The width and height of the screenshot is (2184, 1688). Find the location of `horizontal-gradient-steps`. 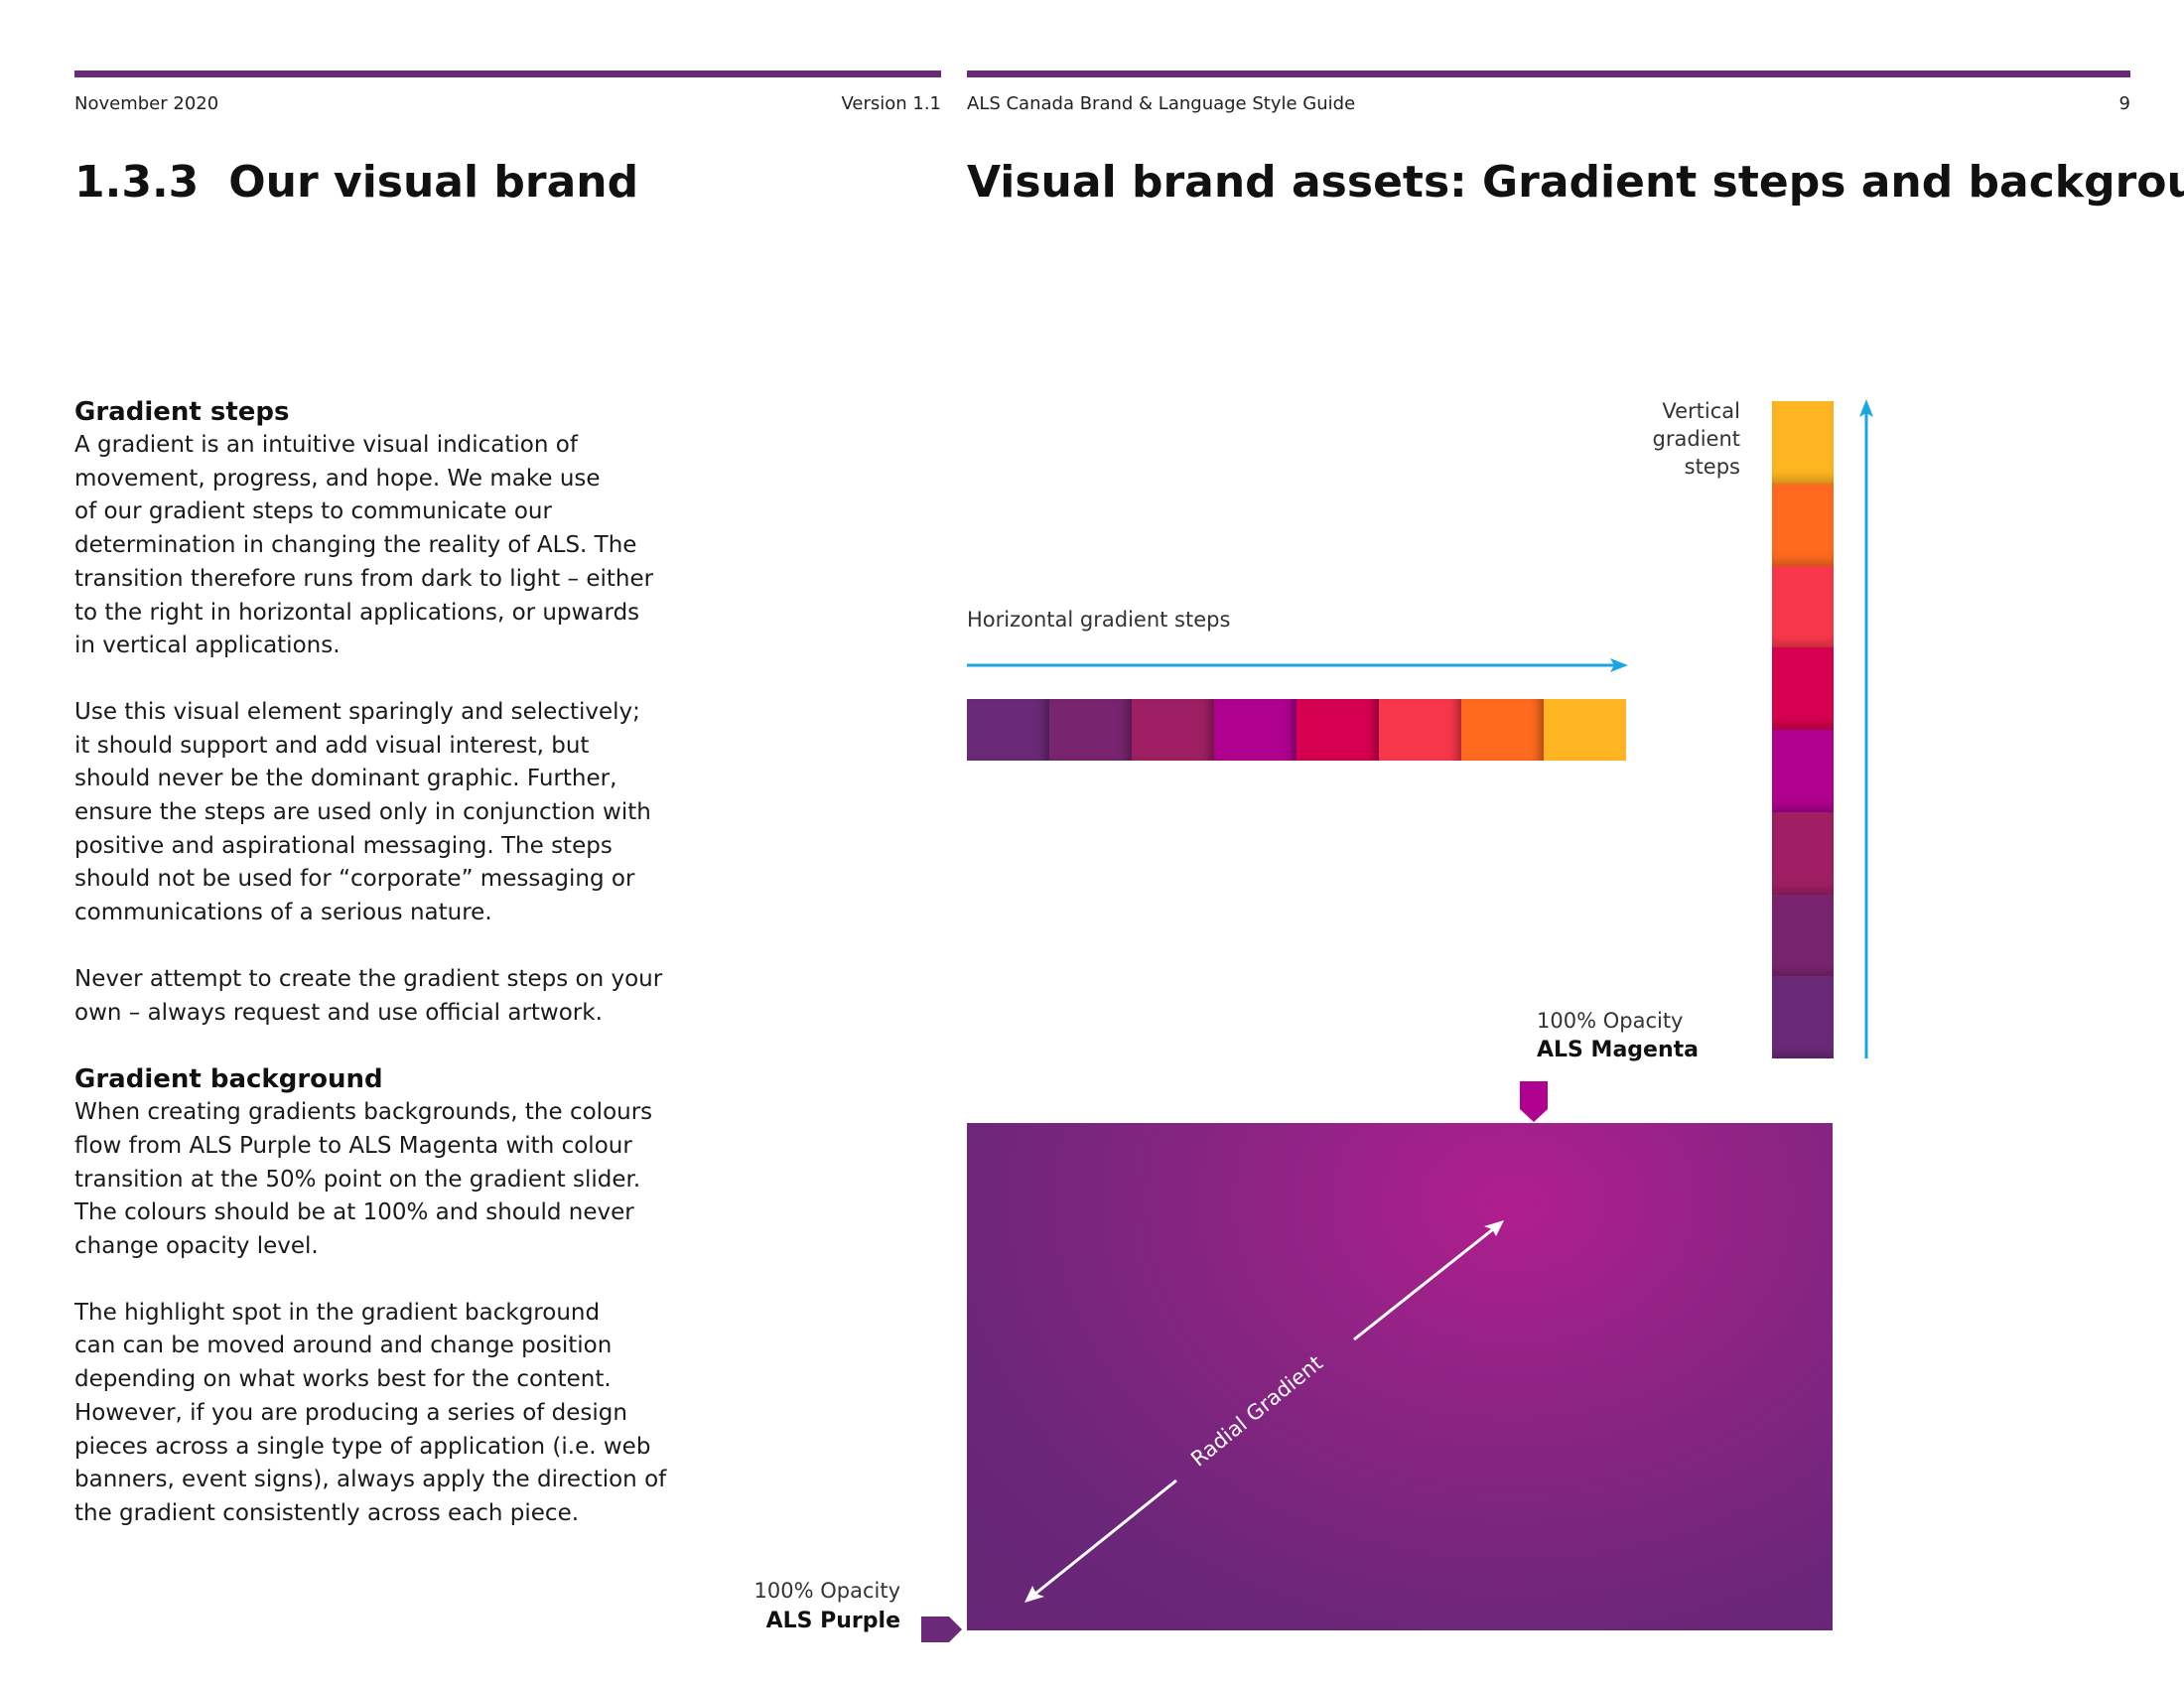

horizontal-gradient-steps is located at coordinates (1296, 730).